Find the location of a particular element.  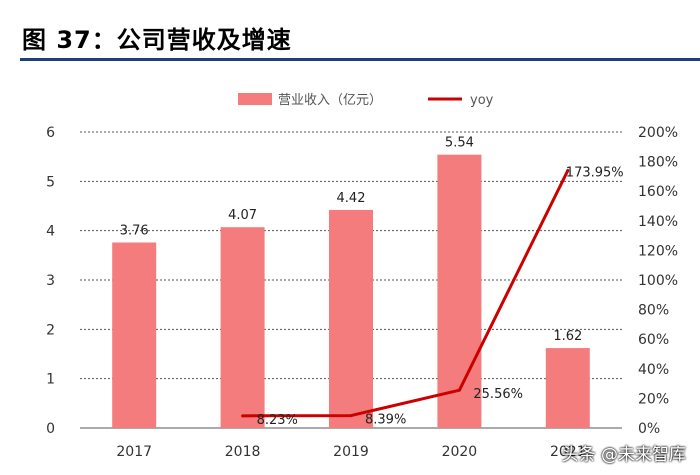

x-tick-label: 2019 is located at coordinates (351, 452).